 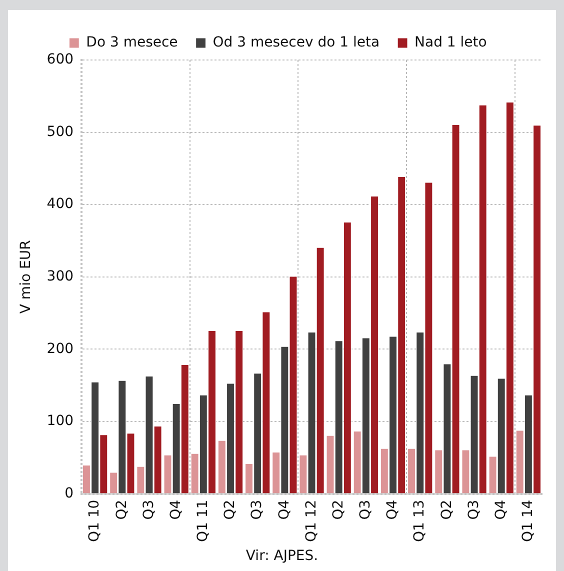 What do you see at coordinates (528, 521) in the screenshot?
I see `x-tick-label: Q1 14` at bounding box center [528, 521].